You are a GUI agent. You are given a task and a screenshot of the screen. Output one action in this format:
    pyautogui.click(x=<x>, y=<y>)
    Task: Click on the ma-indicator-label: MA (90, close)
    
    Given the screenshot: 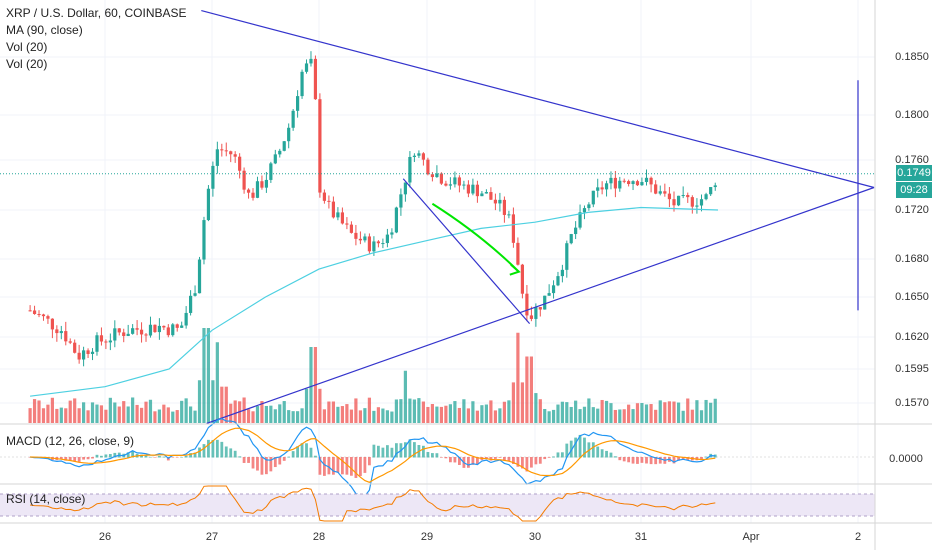 What is the action you would take?
    pyautogui.click(x=44, y=30)
    